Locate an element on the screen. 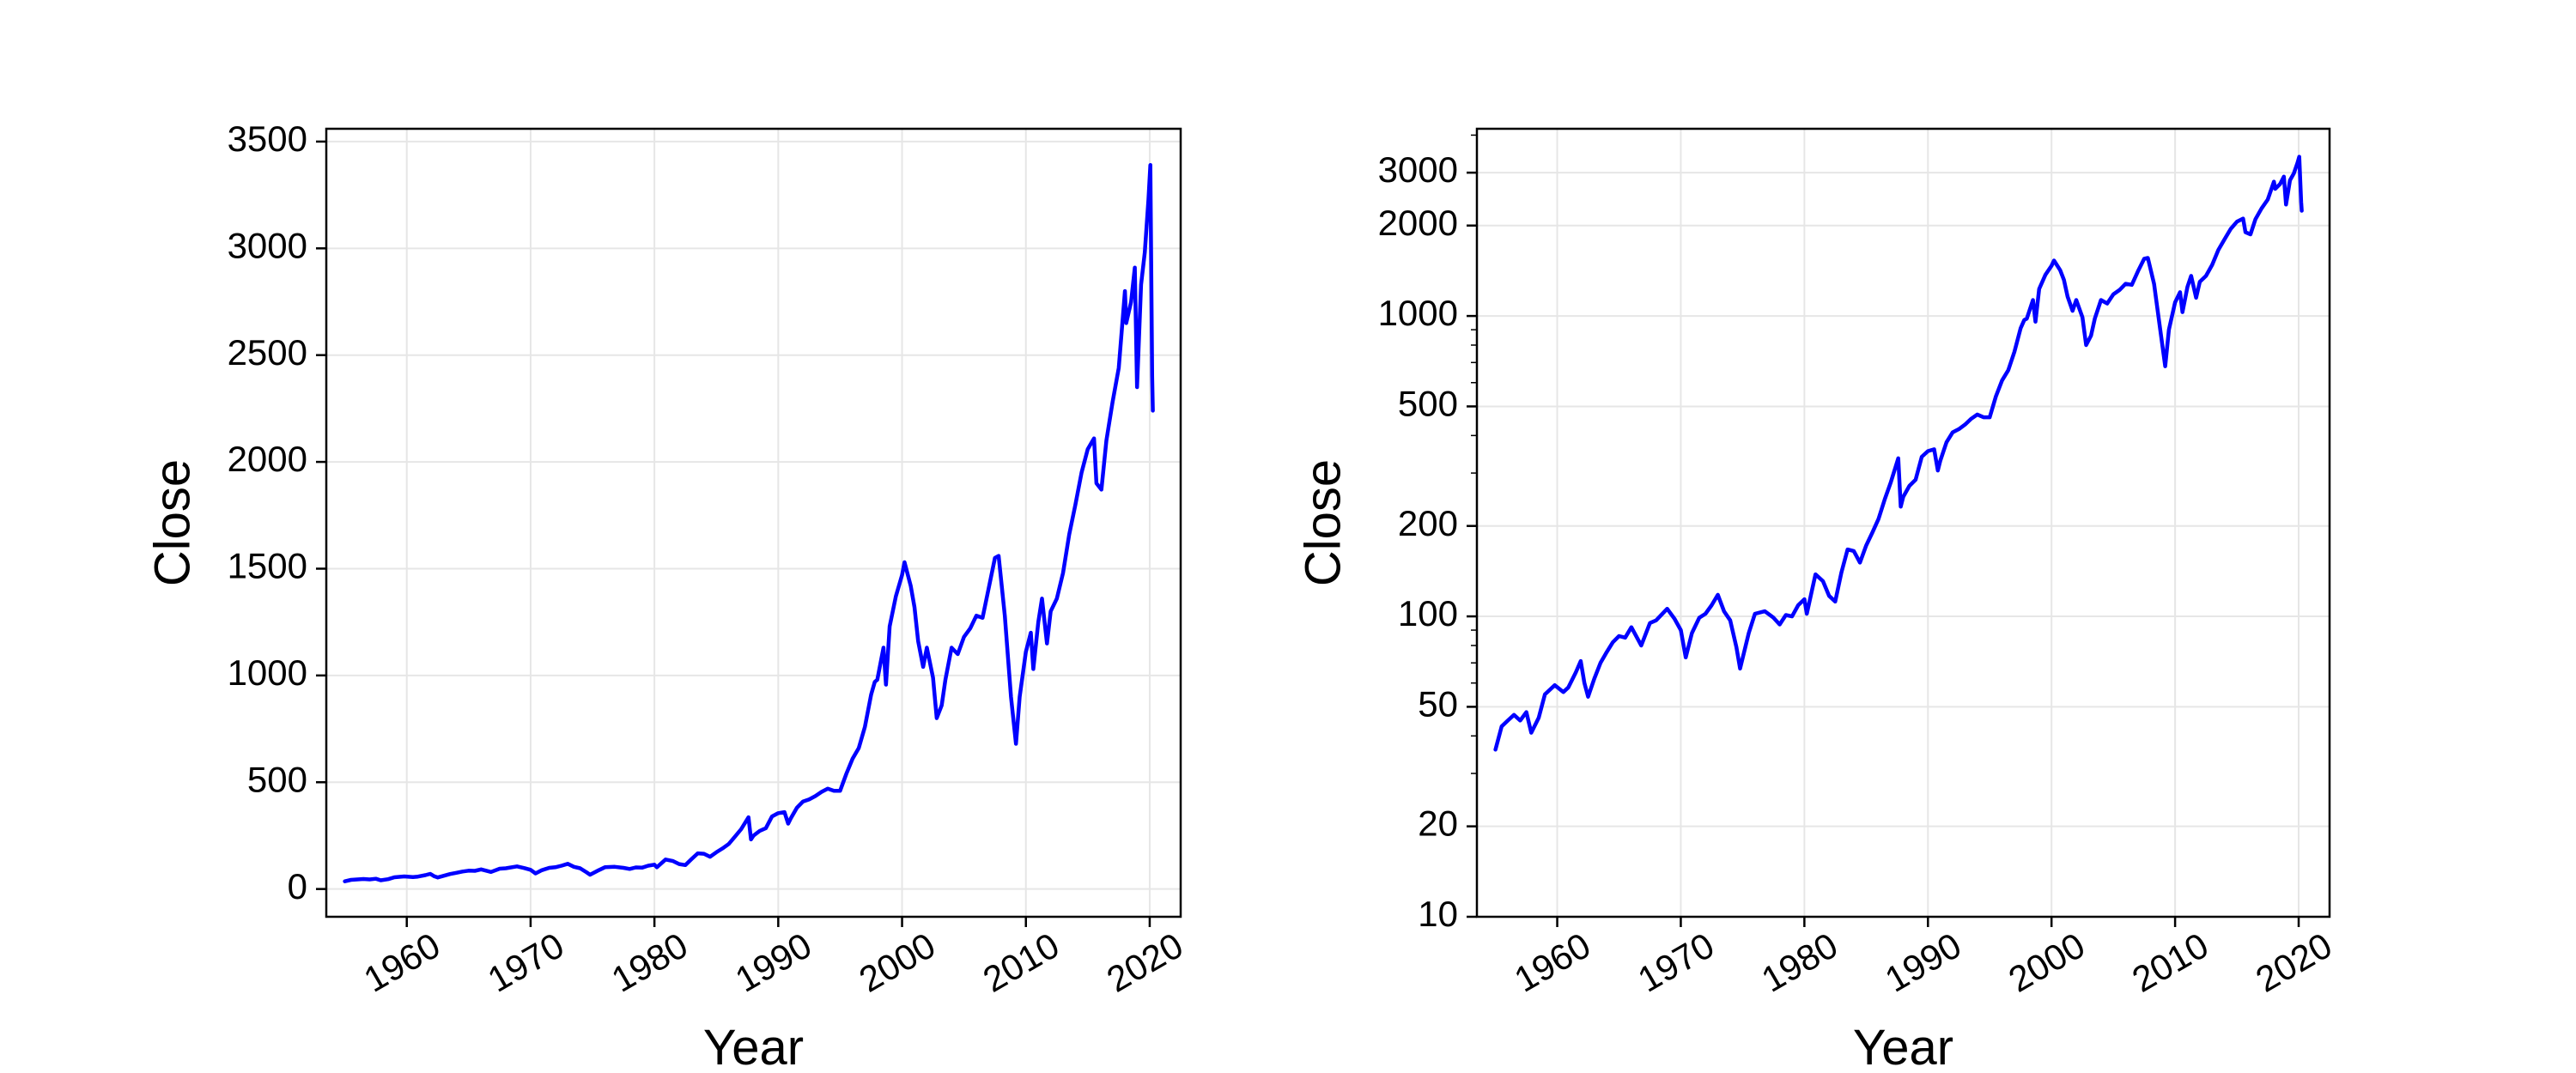 Image resolution: width=2576 pixels, height=1073 pixels. y-tick-label: 1500 is located at coordinates (268, 566).